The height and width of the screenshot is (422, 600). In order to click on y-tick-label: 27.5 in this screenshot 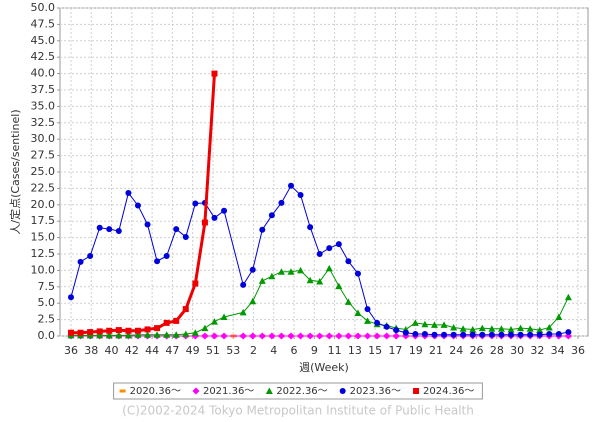, I will do `click(43, 155)`.